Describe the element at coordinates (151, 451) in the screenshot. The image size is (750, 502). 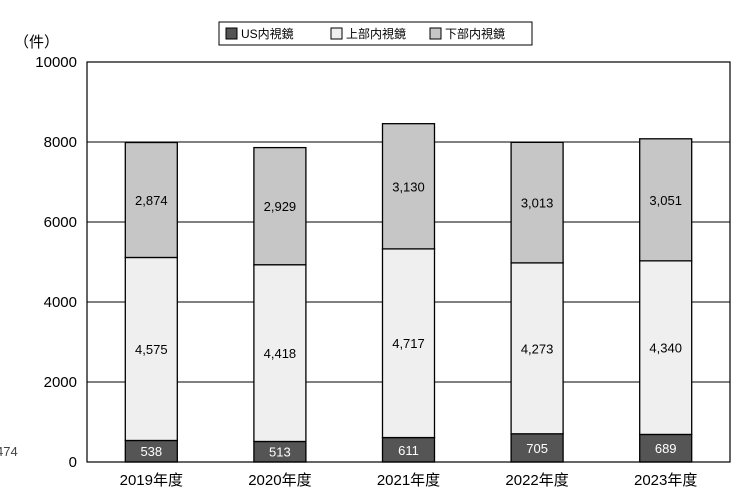
I see `data-label: 538` at that location.